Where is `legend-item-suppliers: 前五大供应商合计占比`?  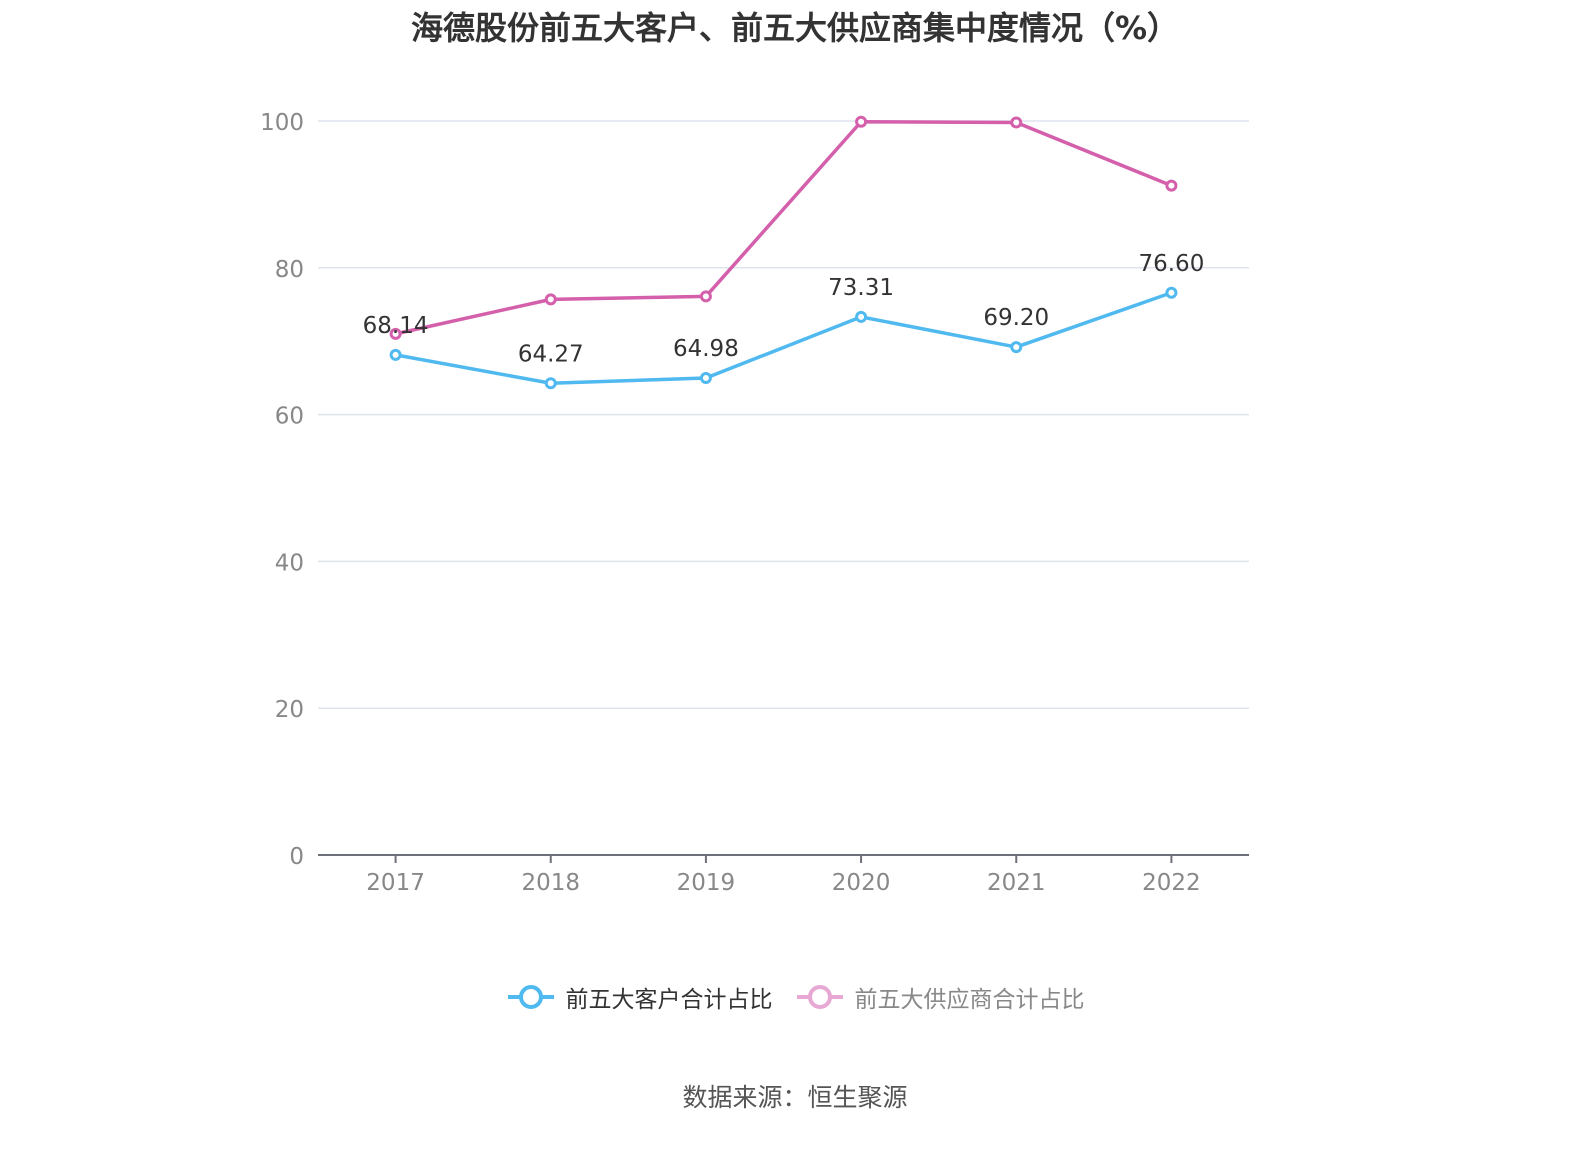 legend-item-suppliers: 前五大供应商合计占比 is located at coordinates (940, 997).